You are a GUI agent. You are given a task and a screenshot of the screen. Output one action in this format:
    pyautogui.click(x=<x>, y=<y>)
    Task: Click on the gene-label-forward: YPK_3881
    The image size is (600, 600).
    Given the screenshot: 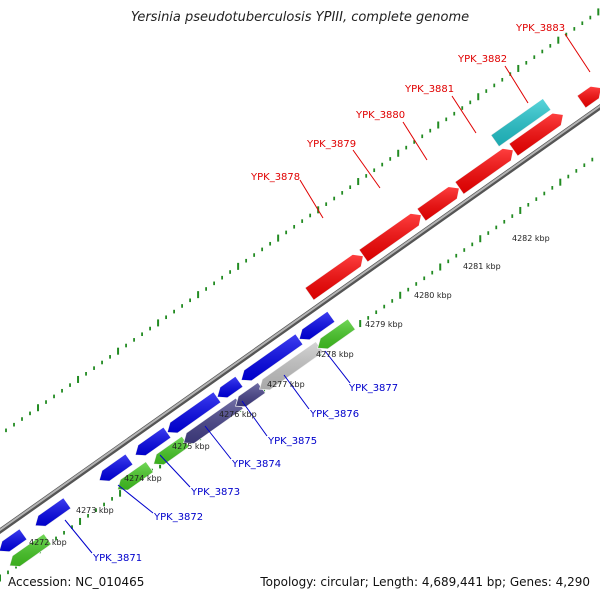 What is the action you would take?
    pyautogui.click(x=429, y=89)
    